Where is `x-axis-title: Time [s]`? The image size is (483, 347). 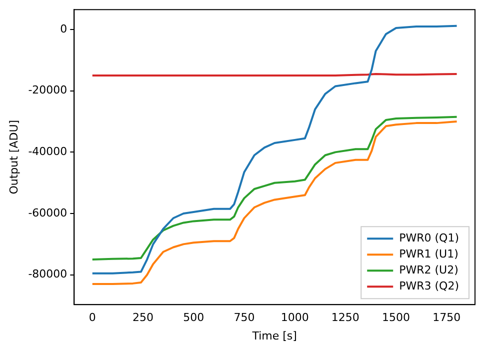
x-axis-title: Time [s] is located at coordinates (274, 335).